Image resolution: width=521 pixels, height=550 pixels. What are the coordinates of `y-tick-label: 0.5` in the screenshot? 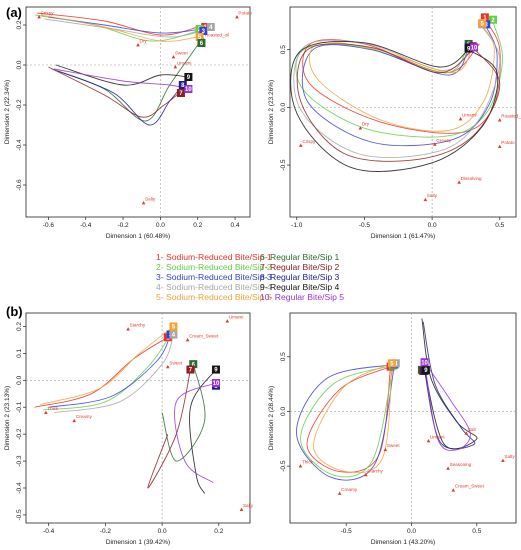 It's located at (283, 49).